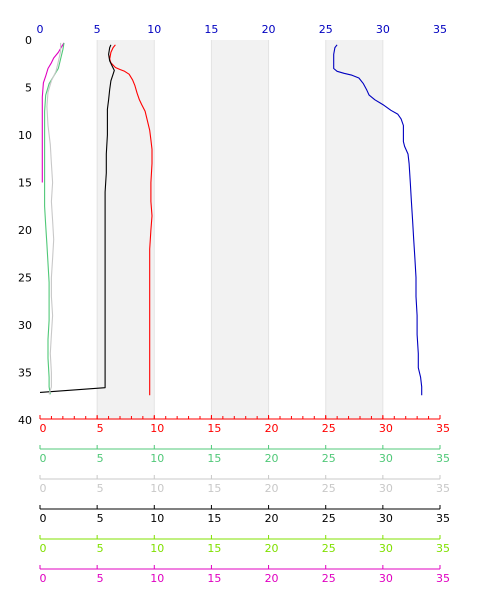 The height and width of the screenshot is (600, 480). Describe the element at coordinates (269, 29) in the screenshot. I see `top-tick-label: 20` at that location.